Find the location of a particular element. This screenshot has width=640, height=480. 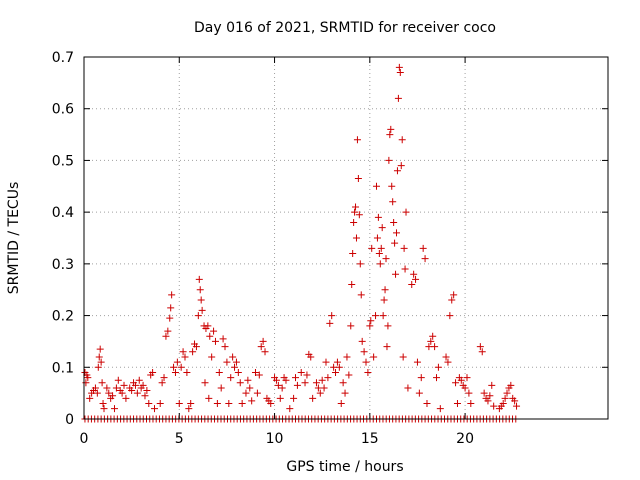

y-tick-label: 0.3 is located at coordinates (63, 265).